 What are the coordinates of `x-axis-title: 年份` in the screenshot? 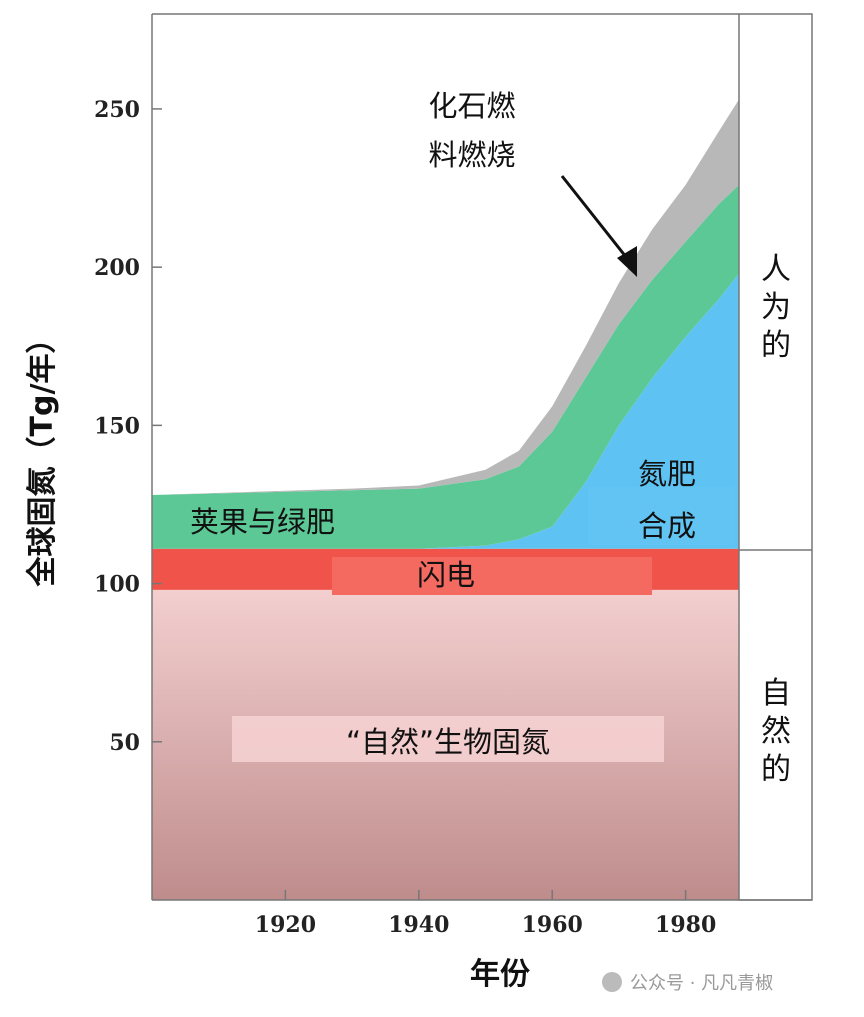 It's located at (500, 974).